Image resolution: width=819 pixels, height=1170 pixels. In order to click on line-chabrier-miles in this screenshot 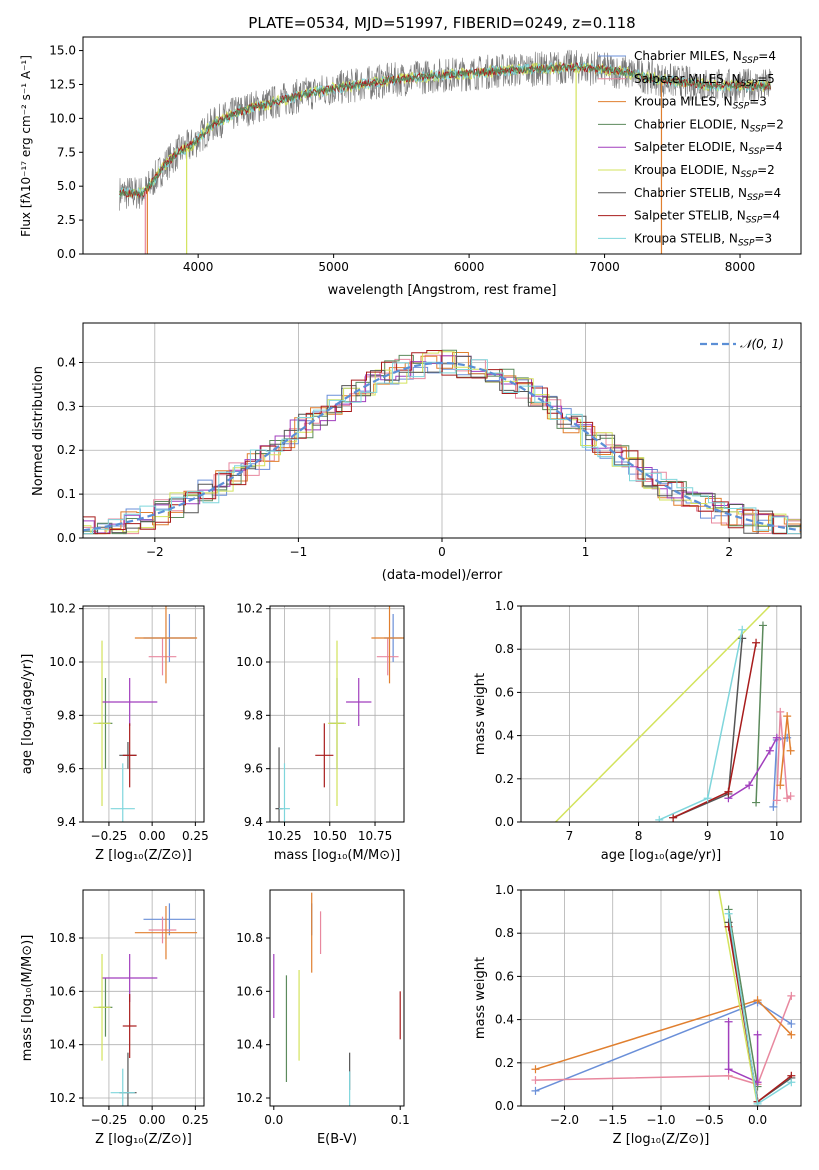, I will do `click(663, 1046)`.